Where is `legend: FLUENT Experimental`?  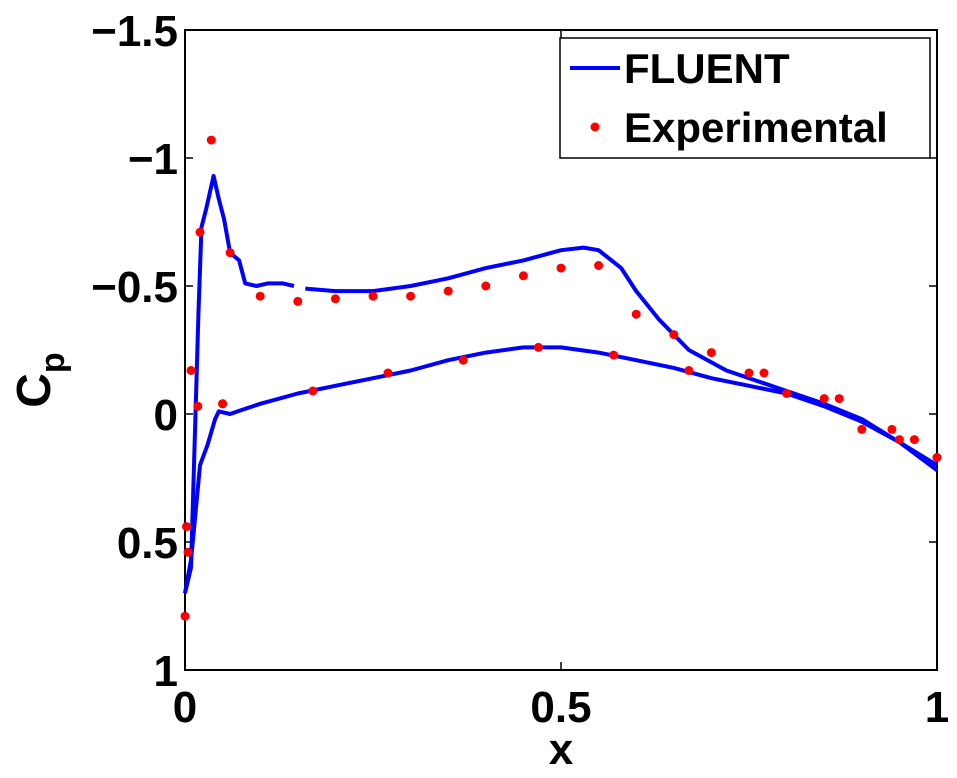 legend: FLUENT Experimental is located at coordinates (745, 98).